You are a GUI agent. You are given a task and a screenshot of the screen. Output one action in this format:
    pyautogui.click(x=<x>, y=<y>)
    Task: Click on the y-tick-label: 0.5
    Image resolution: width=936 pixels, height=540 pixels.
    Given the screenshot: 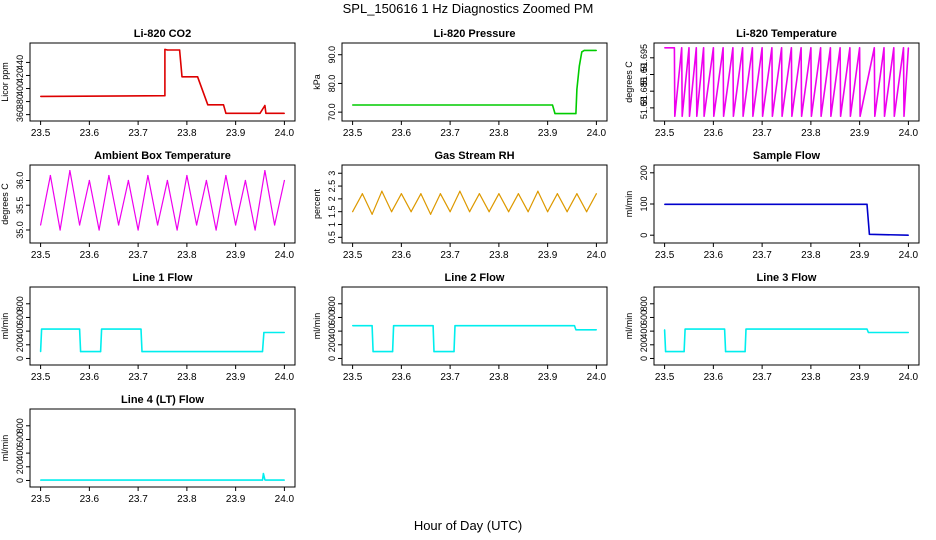 What is the action you would take?
    pyautogui.click(x=332, y=237)
    